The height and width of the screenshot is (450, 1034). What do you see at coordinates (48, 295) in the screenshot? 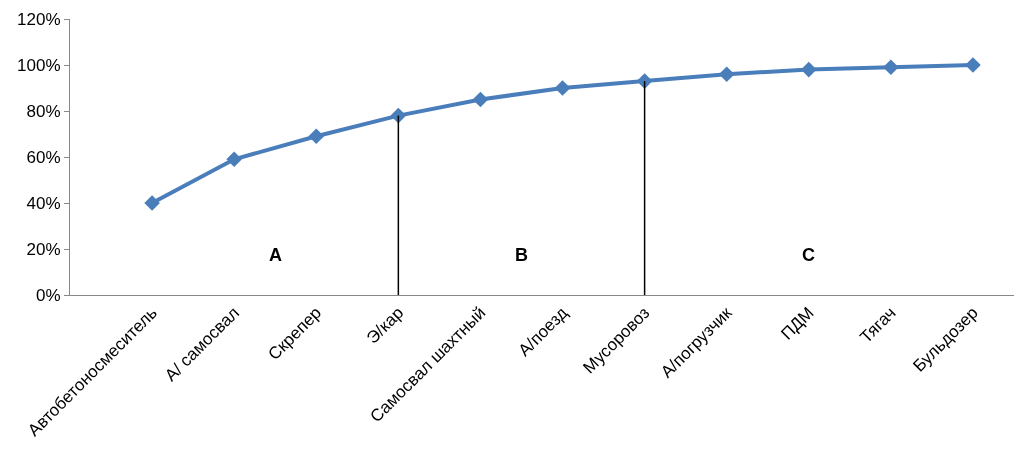
I see `y-tick-label: 0%` at bounding box center [48, 295].